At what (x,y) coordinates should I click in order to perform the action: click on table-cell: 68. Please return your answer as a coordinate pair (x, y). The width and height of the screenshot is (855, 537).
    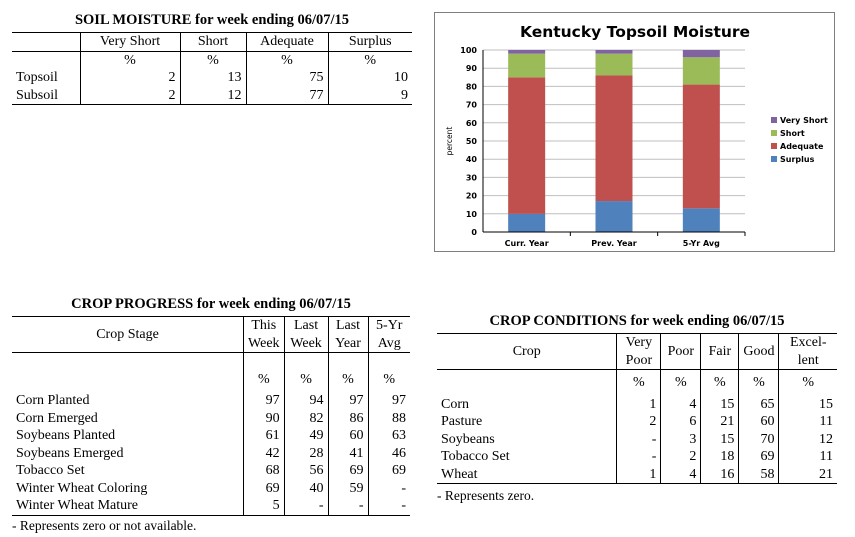
    Looking at the image, I should click on (264, 471).